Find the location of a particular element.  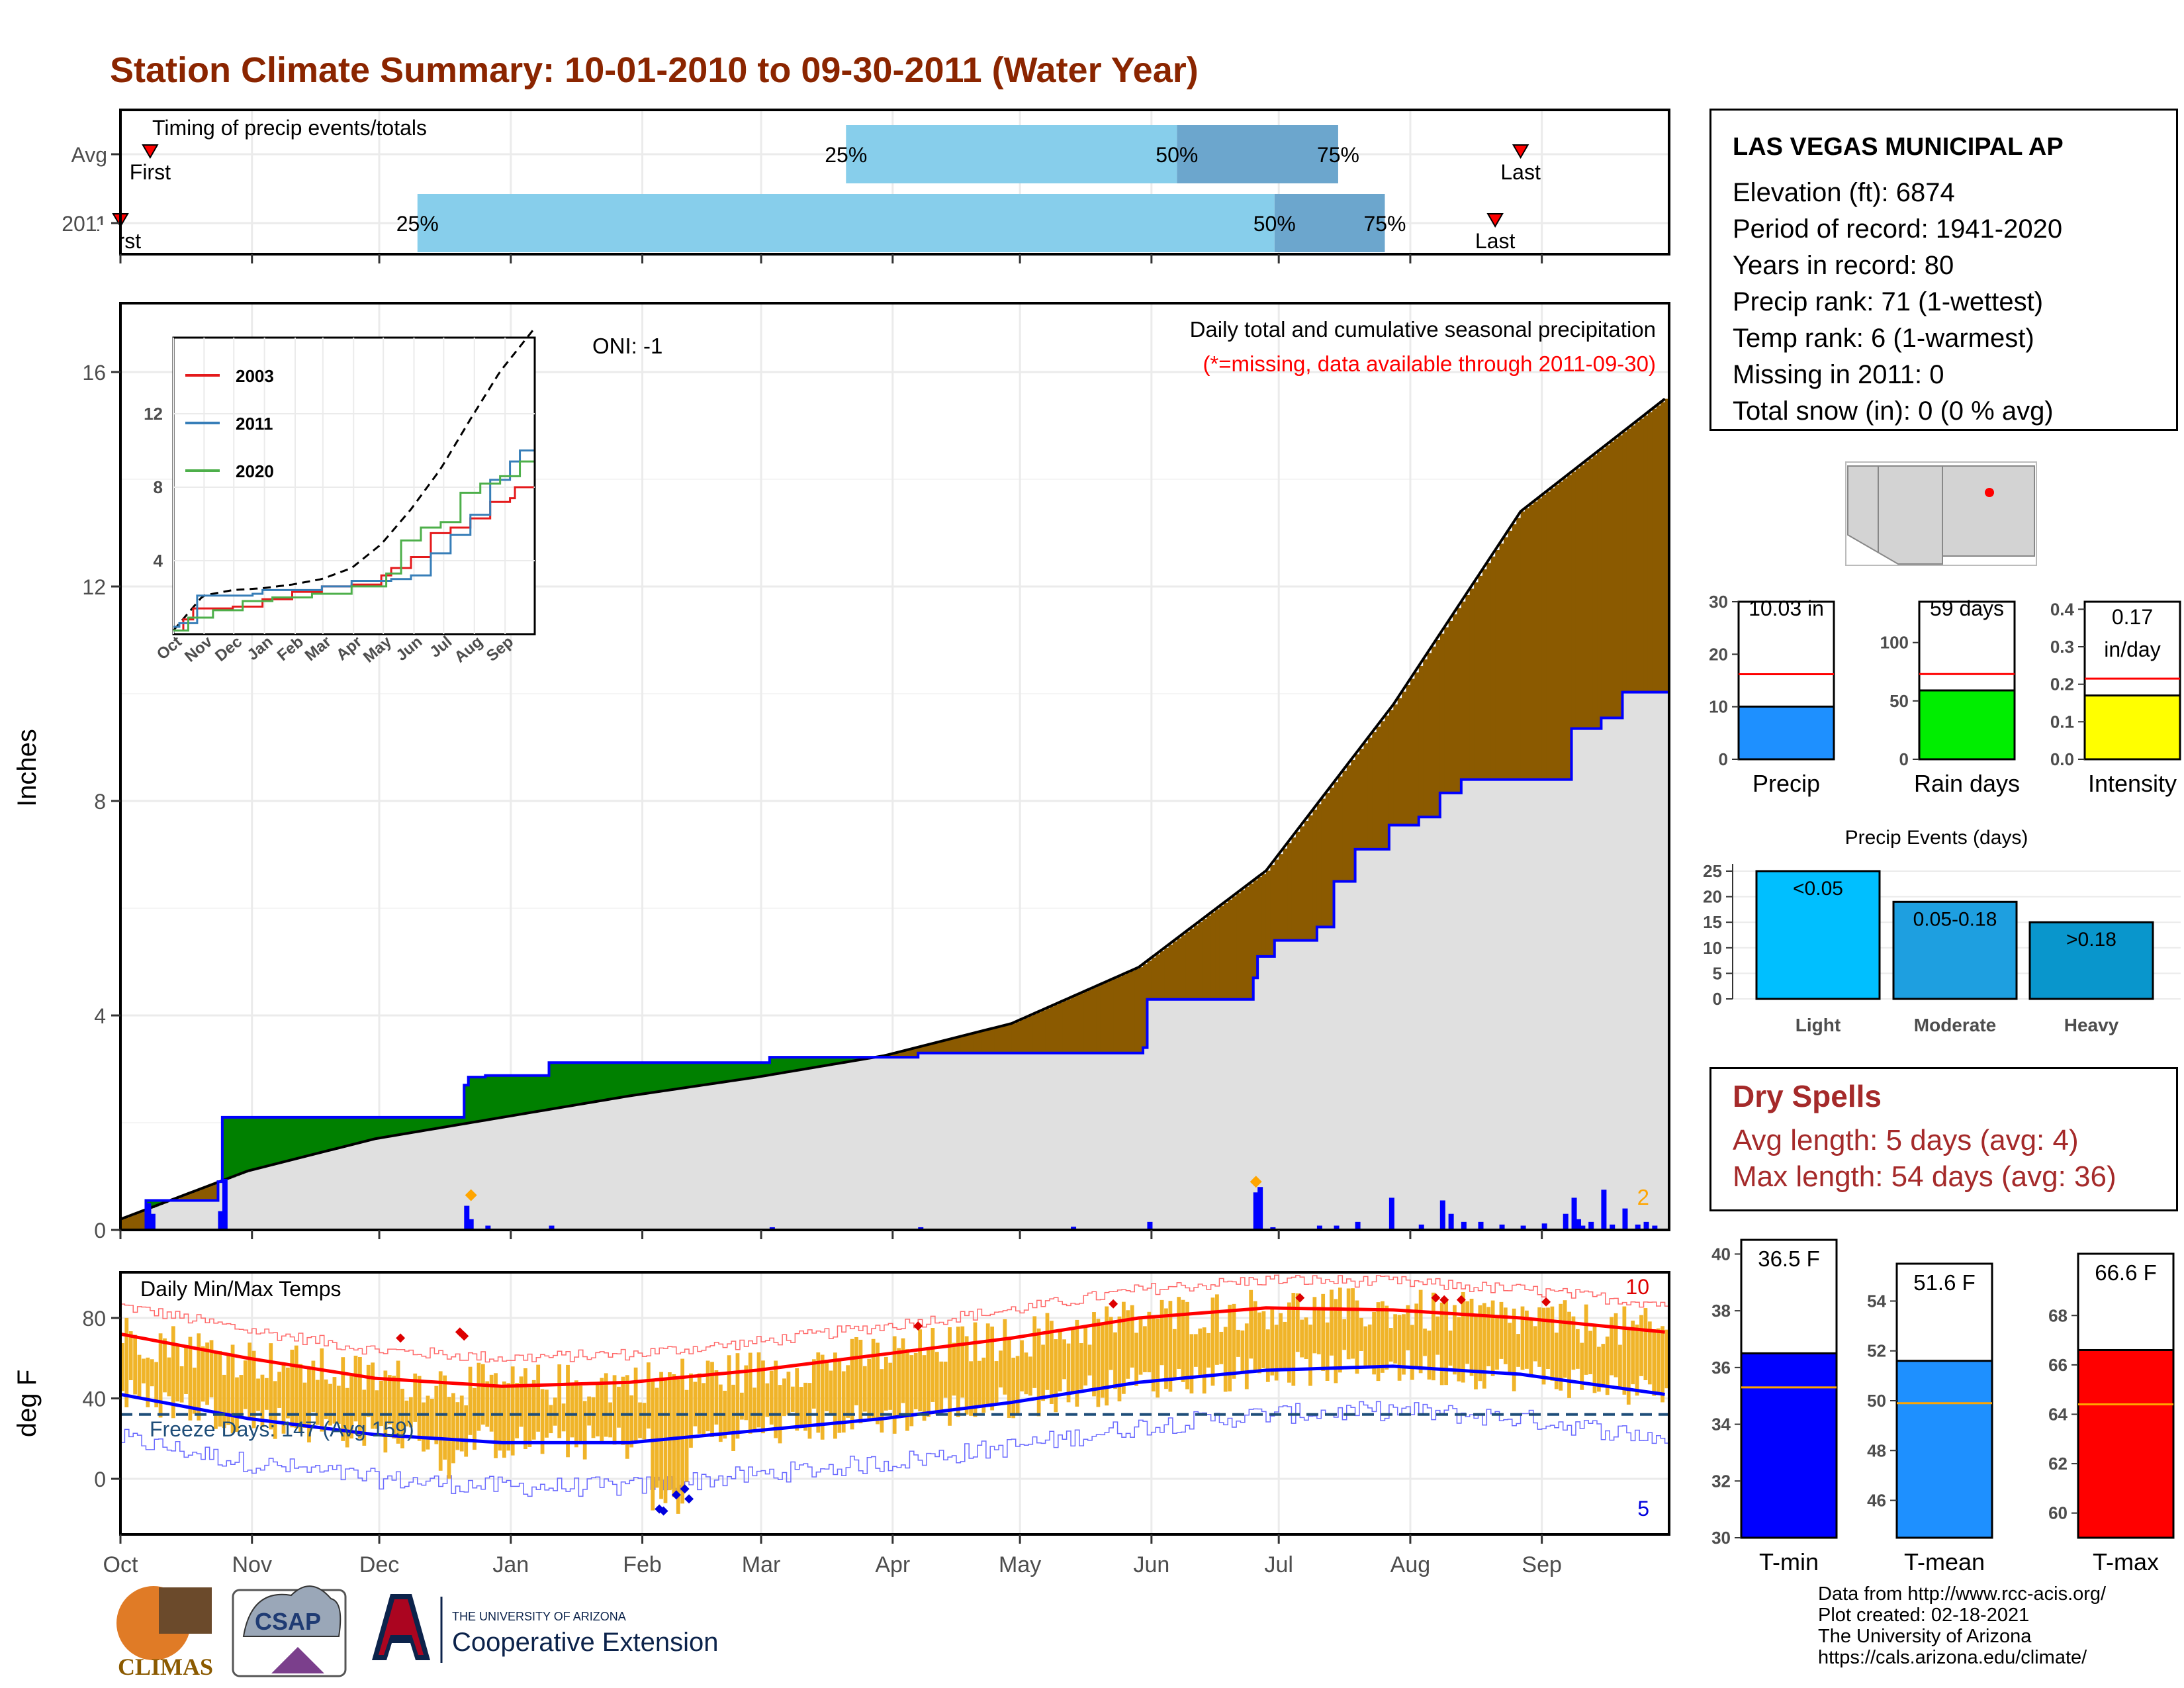

inset-average-line is located at coordinates (353, 480).